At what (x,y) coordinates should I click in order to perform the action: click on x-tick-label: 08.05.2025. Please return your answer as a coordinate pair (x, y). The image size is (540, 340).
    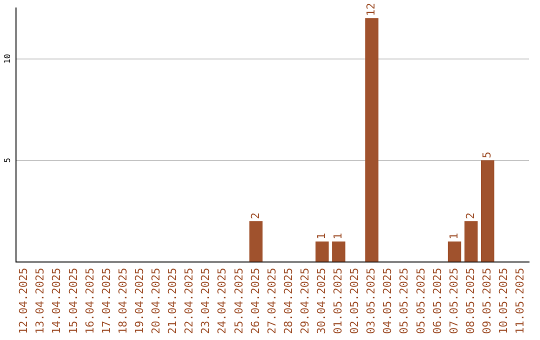
    Looking at the image, I should click on (470, 301).